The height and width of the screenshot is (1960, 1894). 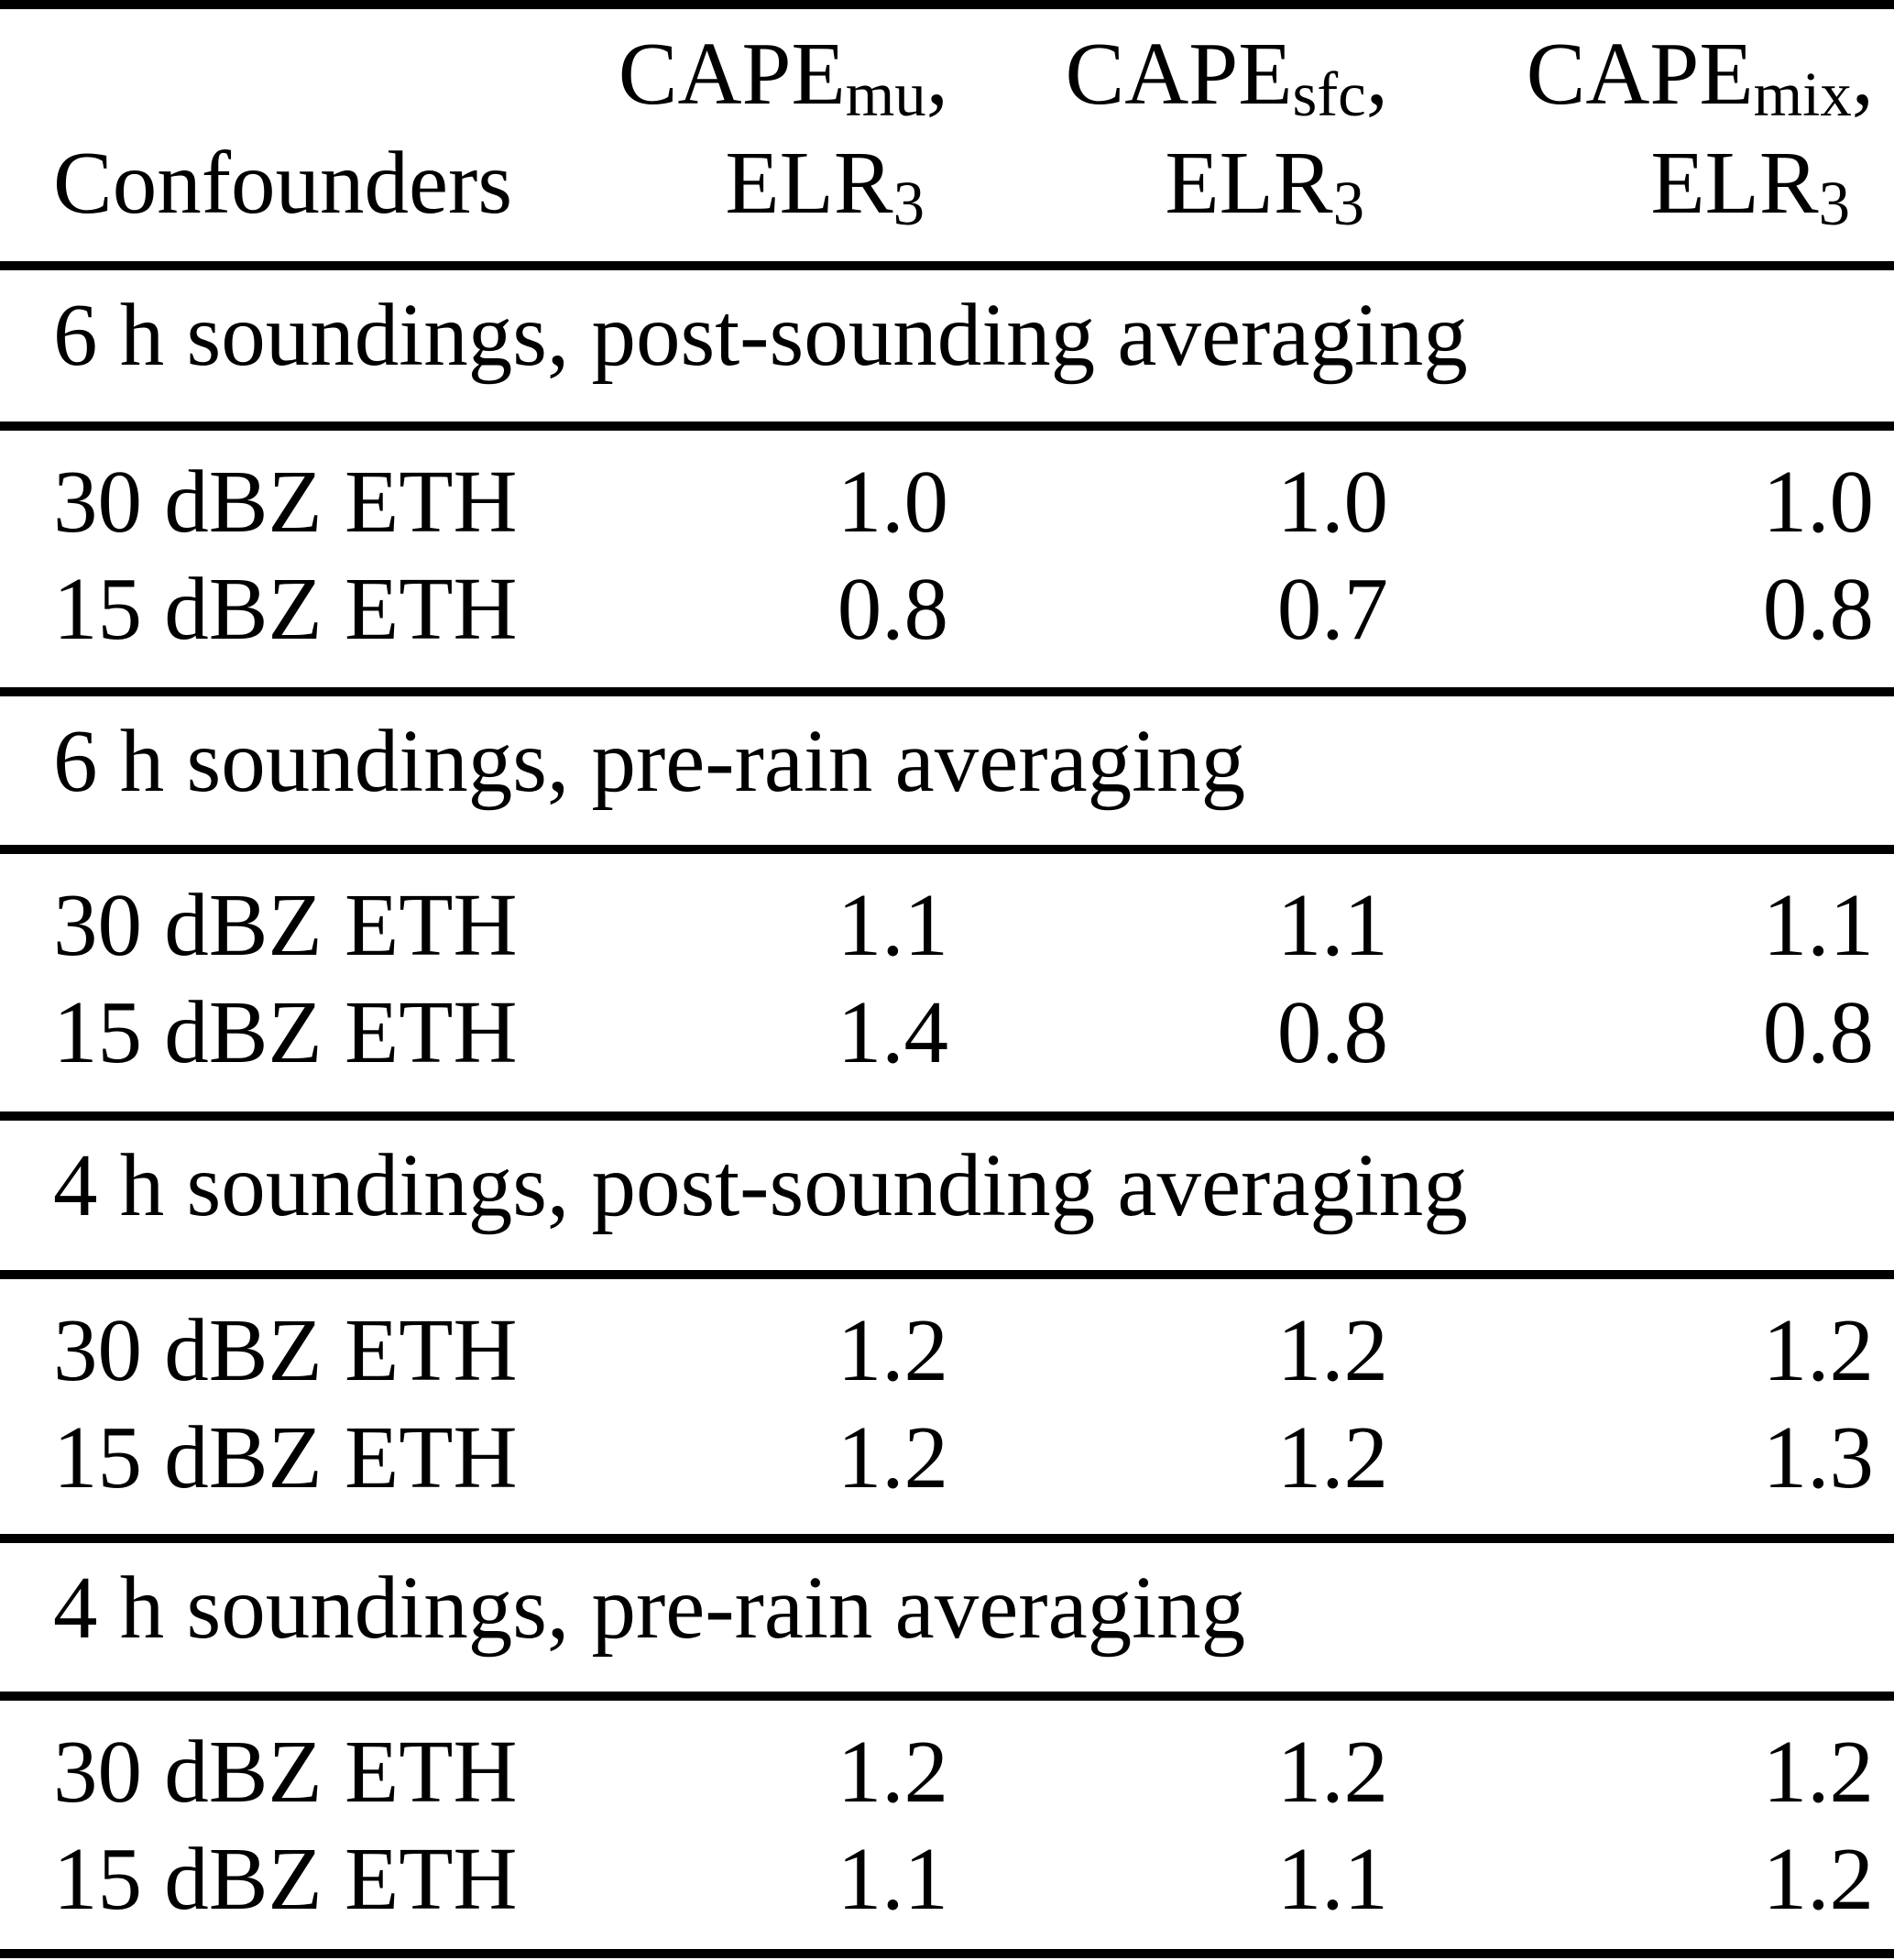 What do you see at coordinates (885, 95) in the screenshot?
I see `subscript: mu` at bounding box center [885, 95].